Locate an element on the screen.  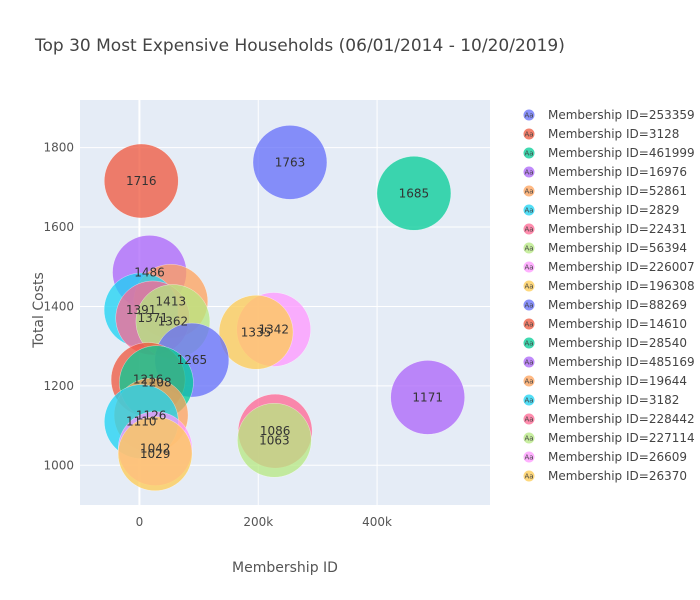
bubble-label: 1685 is located at coordinates (414, 193).